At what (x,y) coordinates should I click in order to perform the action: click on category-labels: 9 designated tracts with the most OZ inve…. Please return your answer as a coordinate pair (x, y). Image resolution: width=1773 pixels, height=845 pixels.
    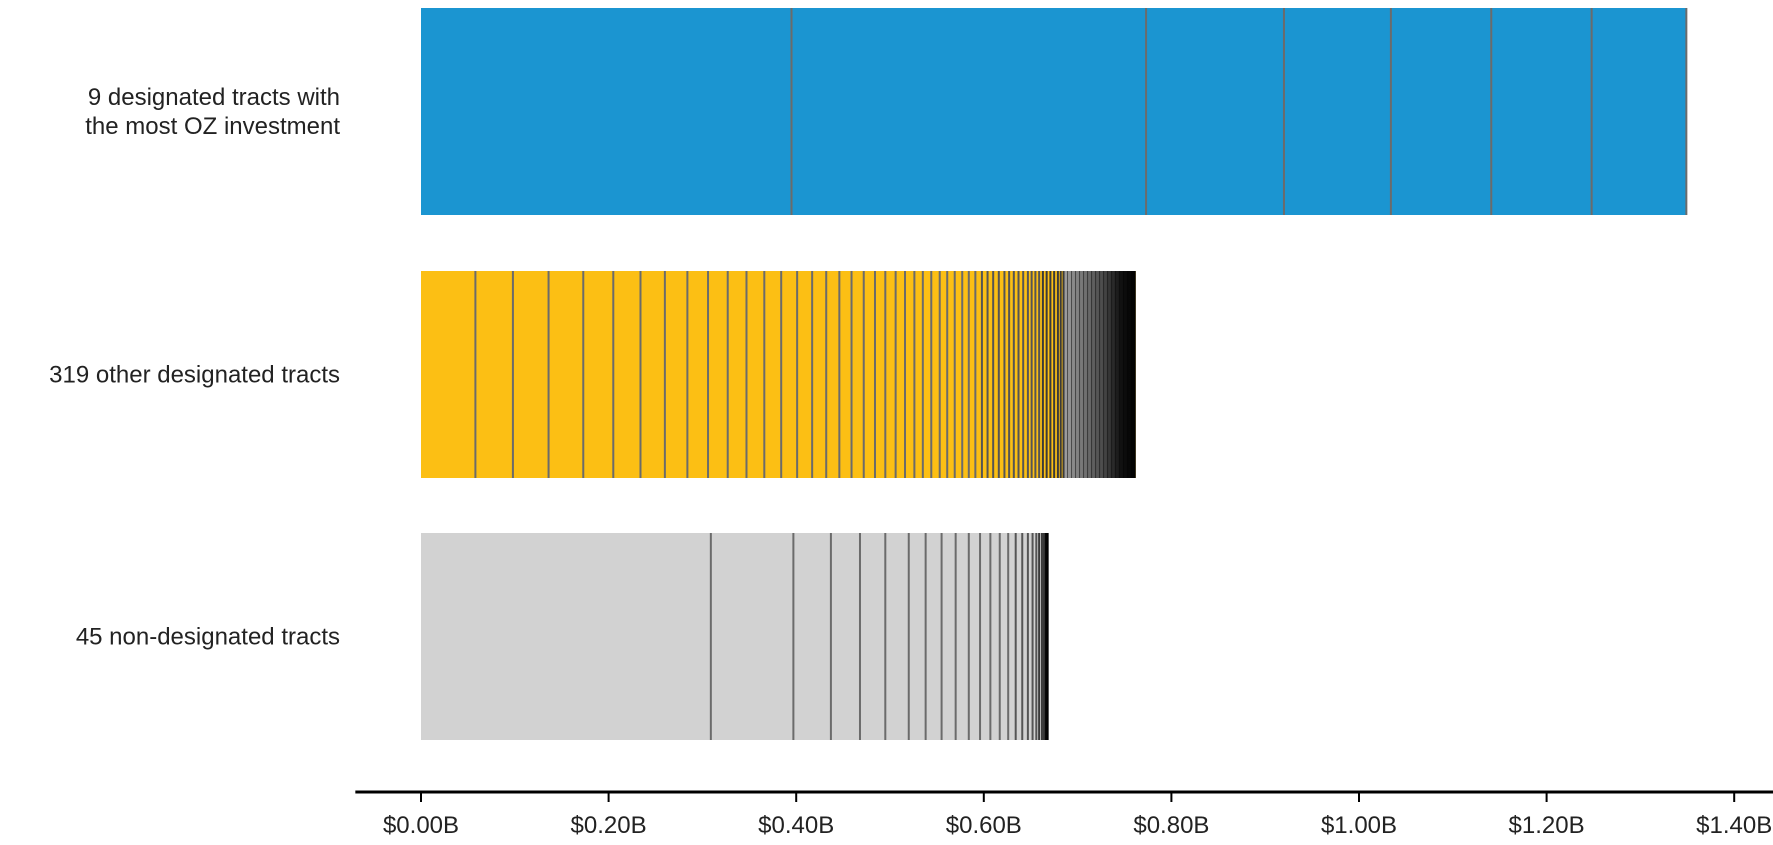
    Looking at the image, I should click on (194, 367).